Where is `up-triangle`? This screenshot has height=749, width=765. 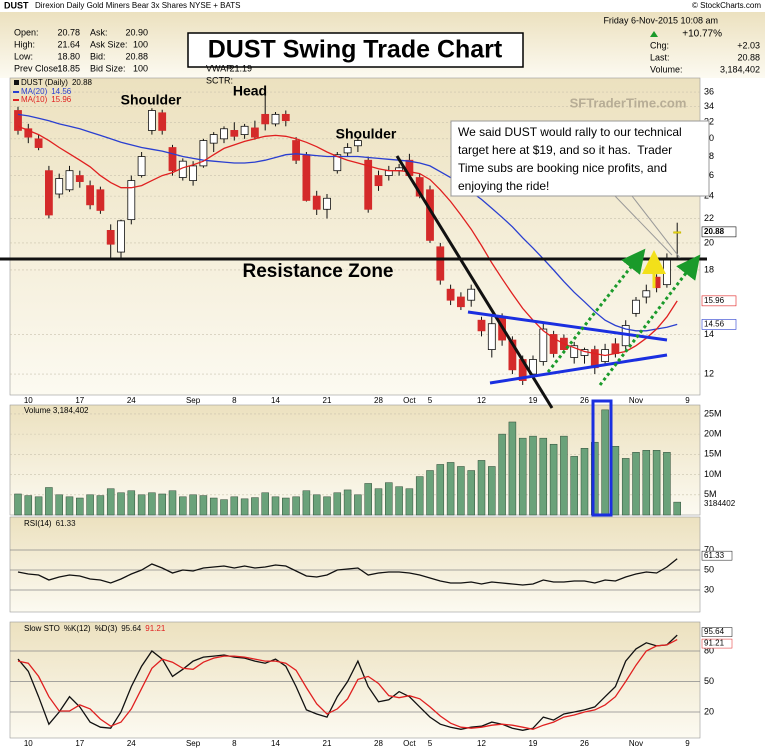
up-triangle is located at coordinates (654, 34).